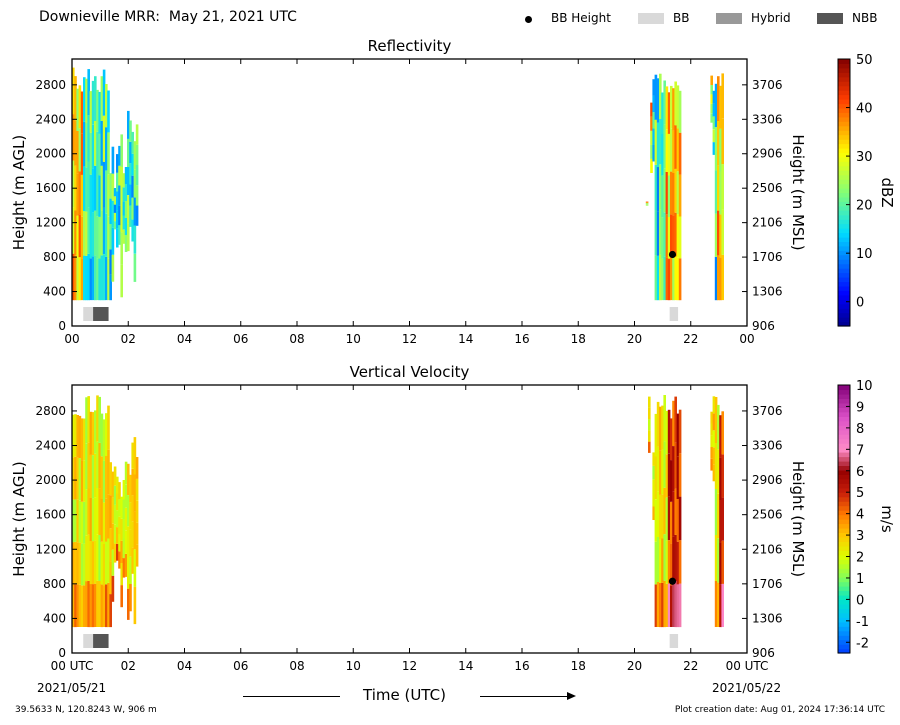 The width and height of the screenshot is (900, 725). What do you see at coordinates (465, 666) in the screenshot?
I see `x-tick-label: 14` at bounding box center [465, 666].